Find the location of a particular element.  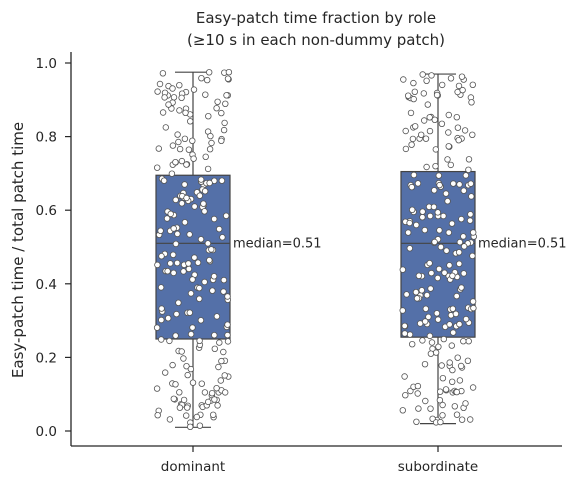

median-annotation: median=0.51 is located at coordinates (522, 243).